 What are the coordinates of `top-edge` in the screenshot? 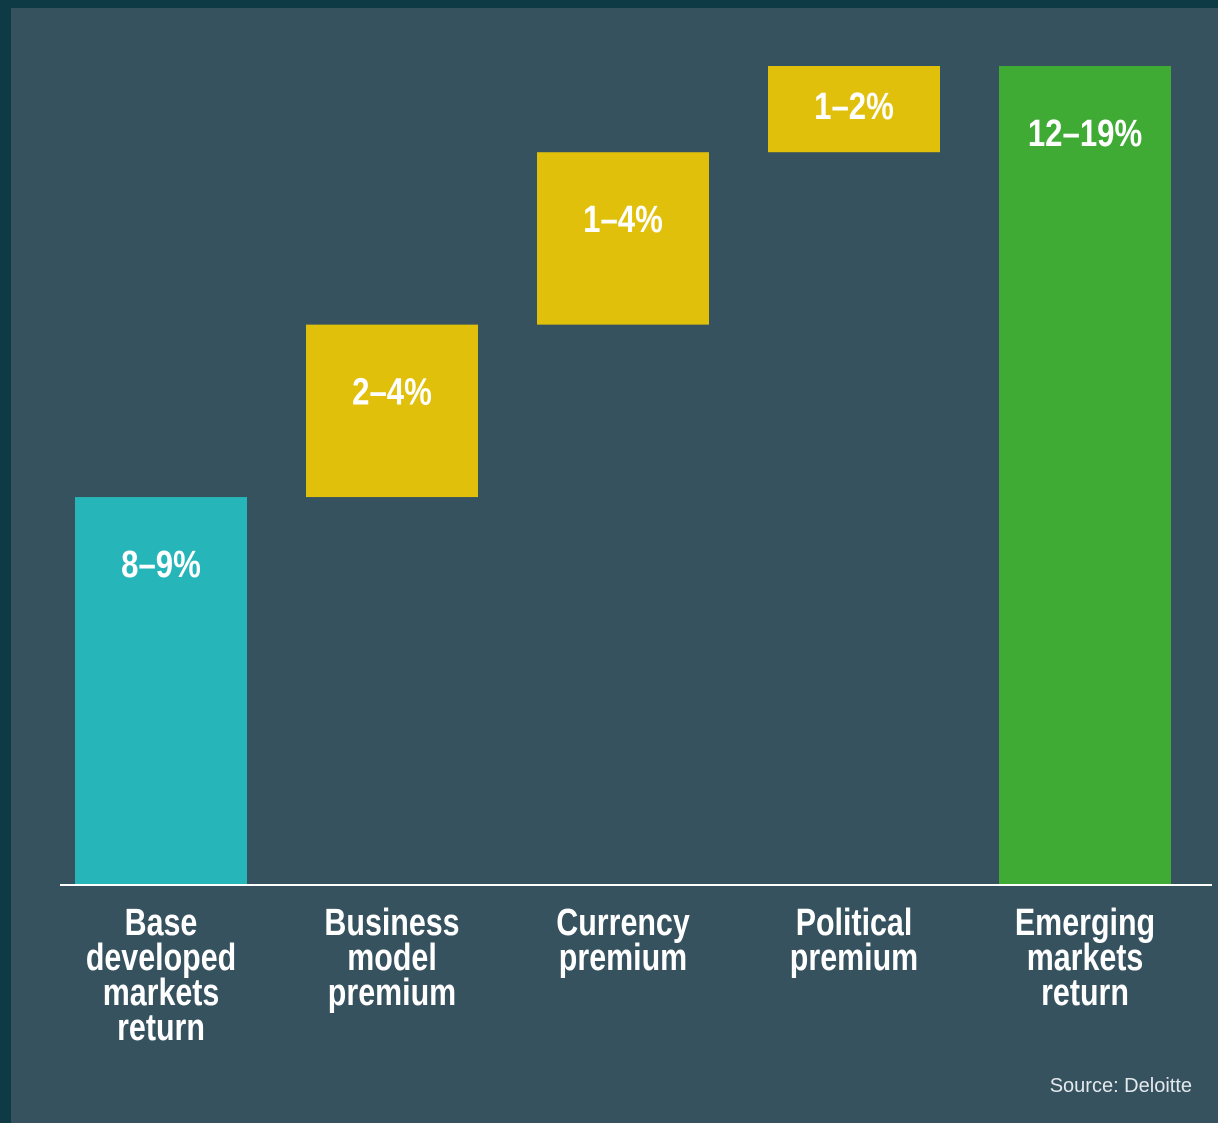 It's located at (609, 4).